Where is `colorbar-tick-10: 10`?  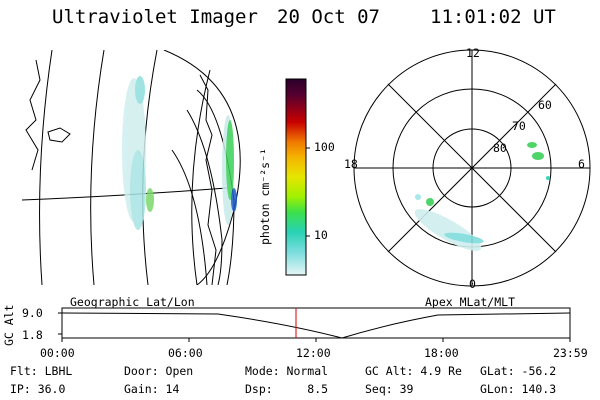
colorbar-tick-10: 10 is located at coordinates (321, 235).